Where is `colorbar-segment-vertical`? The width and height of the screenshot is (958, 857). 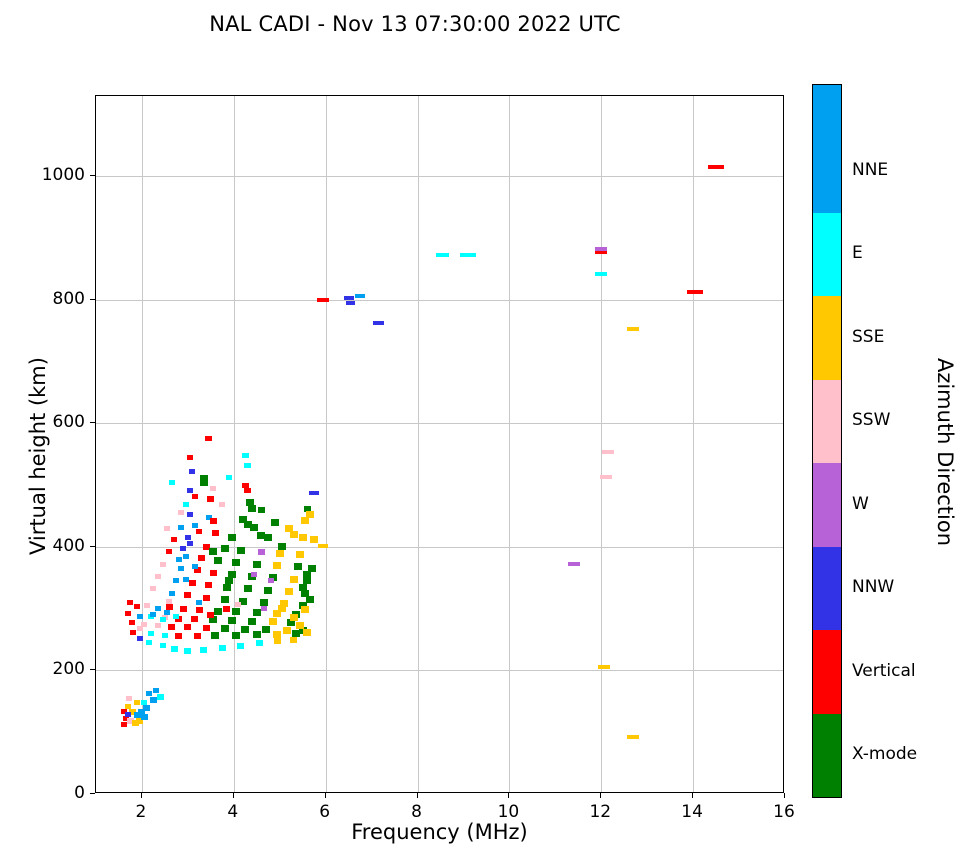
colorbar-segment-vertical is located at coordinates (827, 672).